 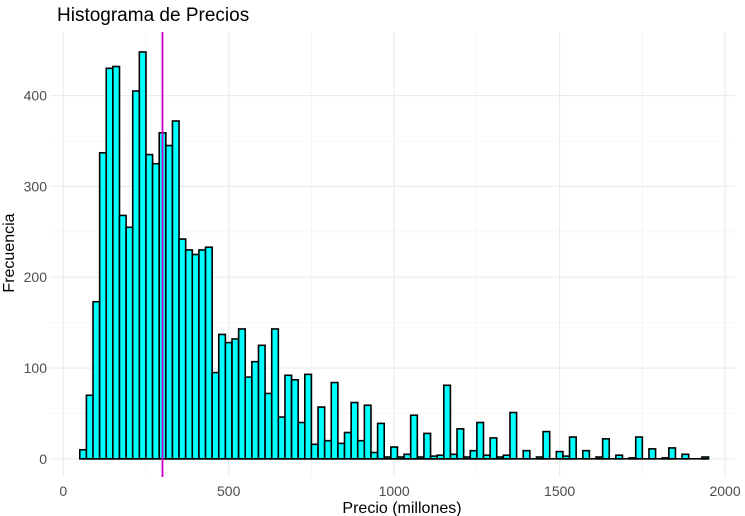 I want to click on y-tick-label: 0, so click(x=43, y=459).